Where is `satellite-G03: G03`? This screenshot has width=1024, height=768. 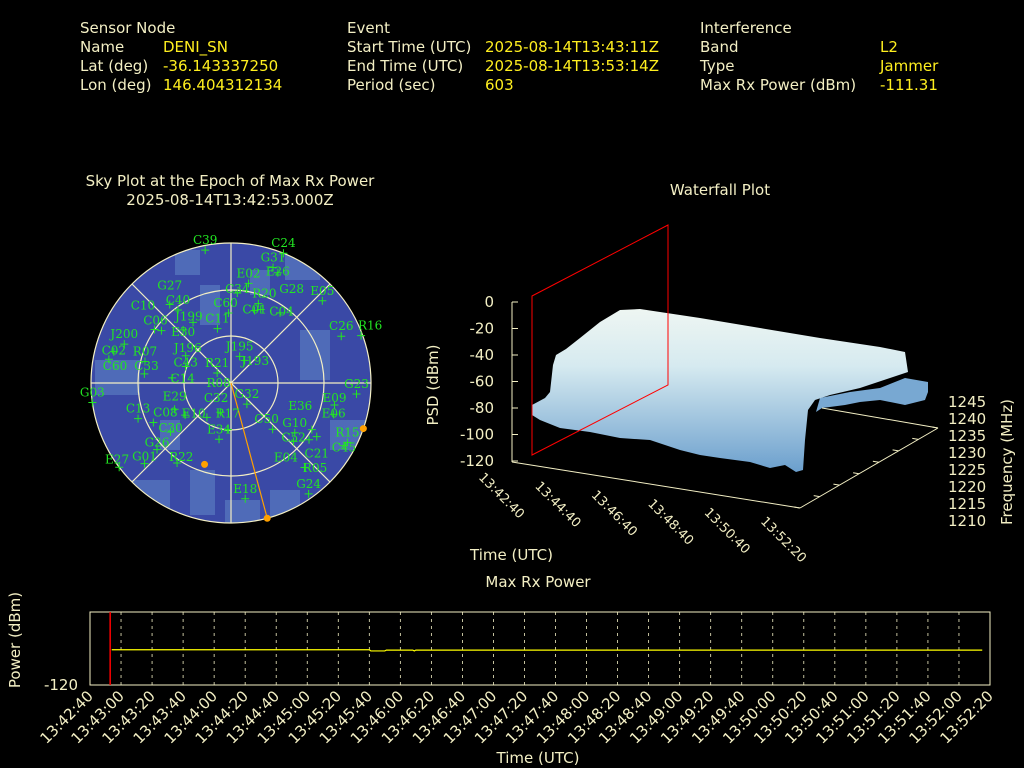 satellite-G03: G03 is located at coordinates (92, 396).